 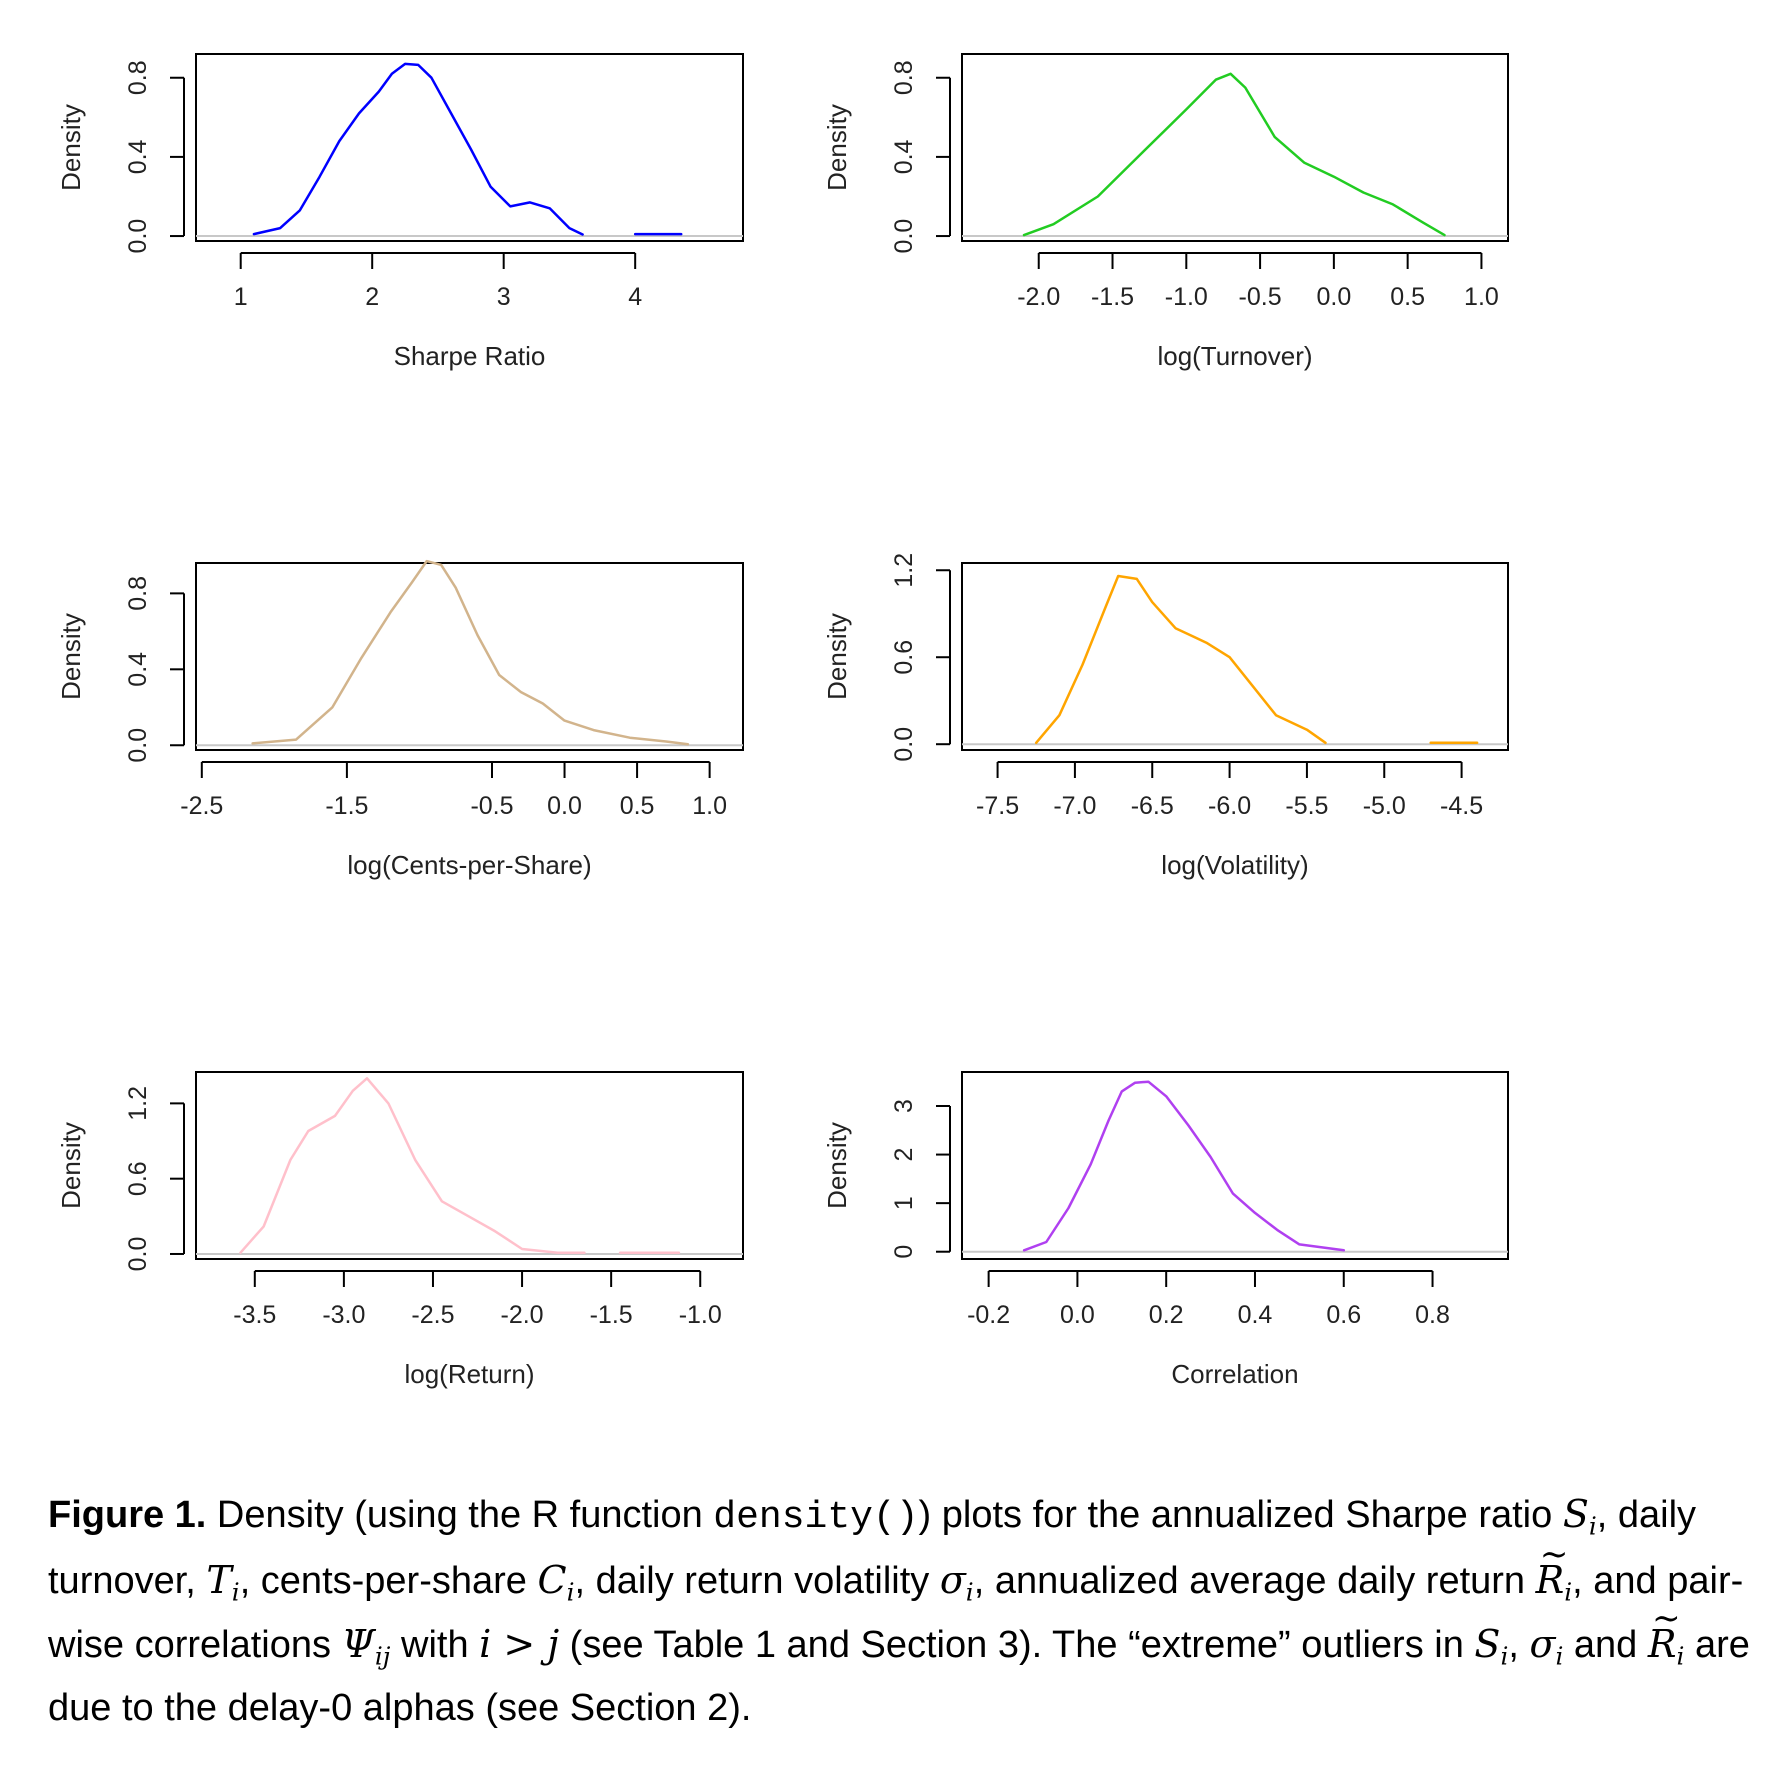 I want to click on caption-code: density(), so click(x=816, y=1517).